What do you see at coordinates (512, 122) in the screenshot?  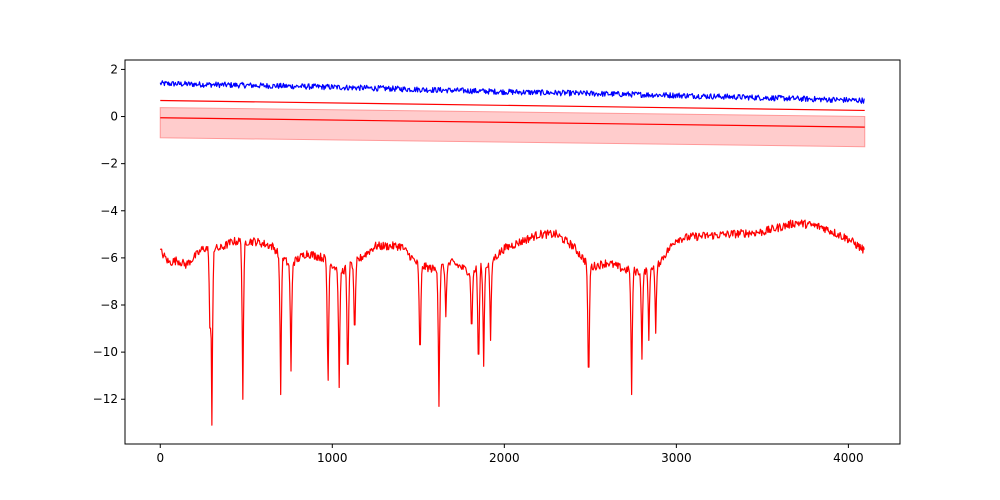 I see `band-center-line` at bounding box center [512, 122].